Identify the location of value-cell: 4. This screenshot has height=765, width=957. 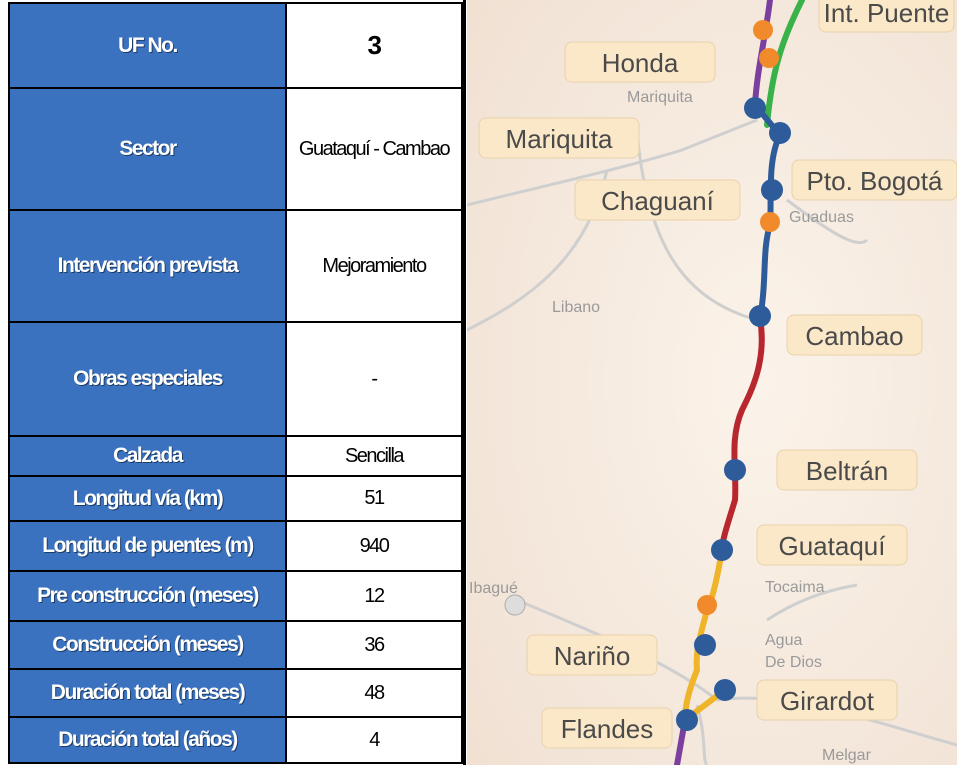
(374, 740).